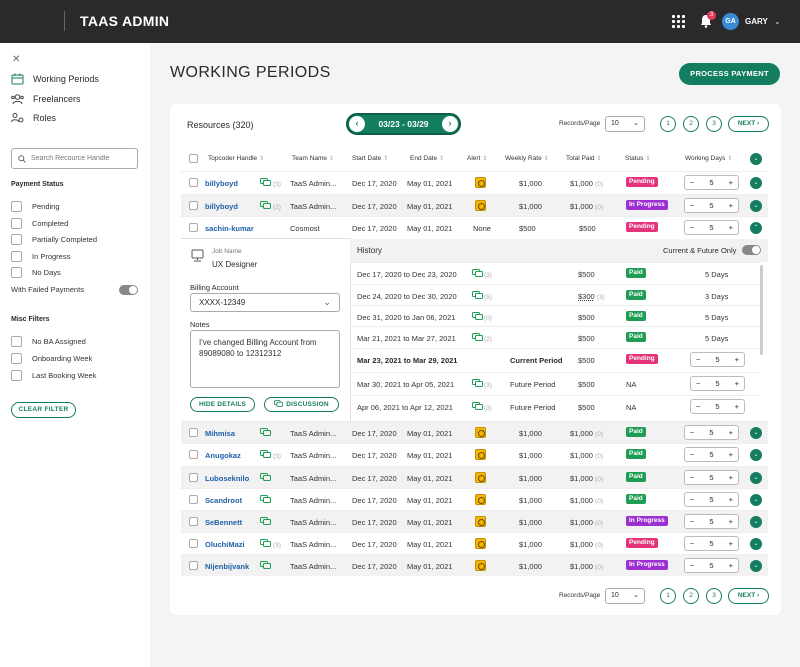 This screenshot has height=667, width=800. Describe the element at coordinates (43, 410) in the screenshot. I see `clear-filter-button: CLEAR FILTER` at that location.